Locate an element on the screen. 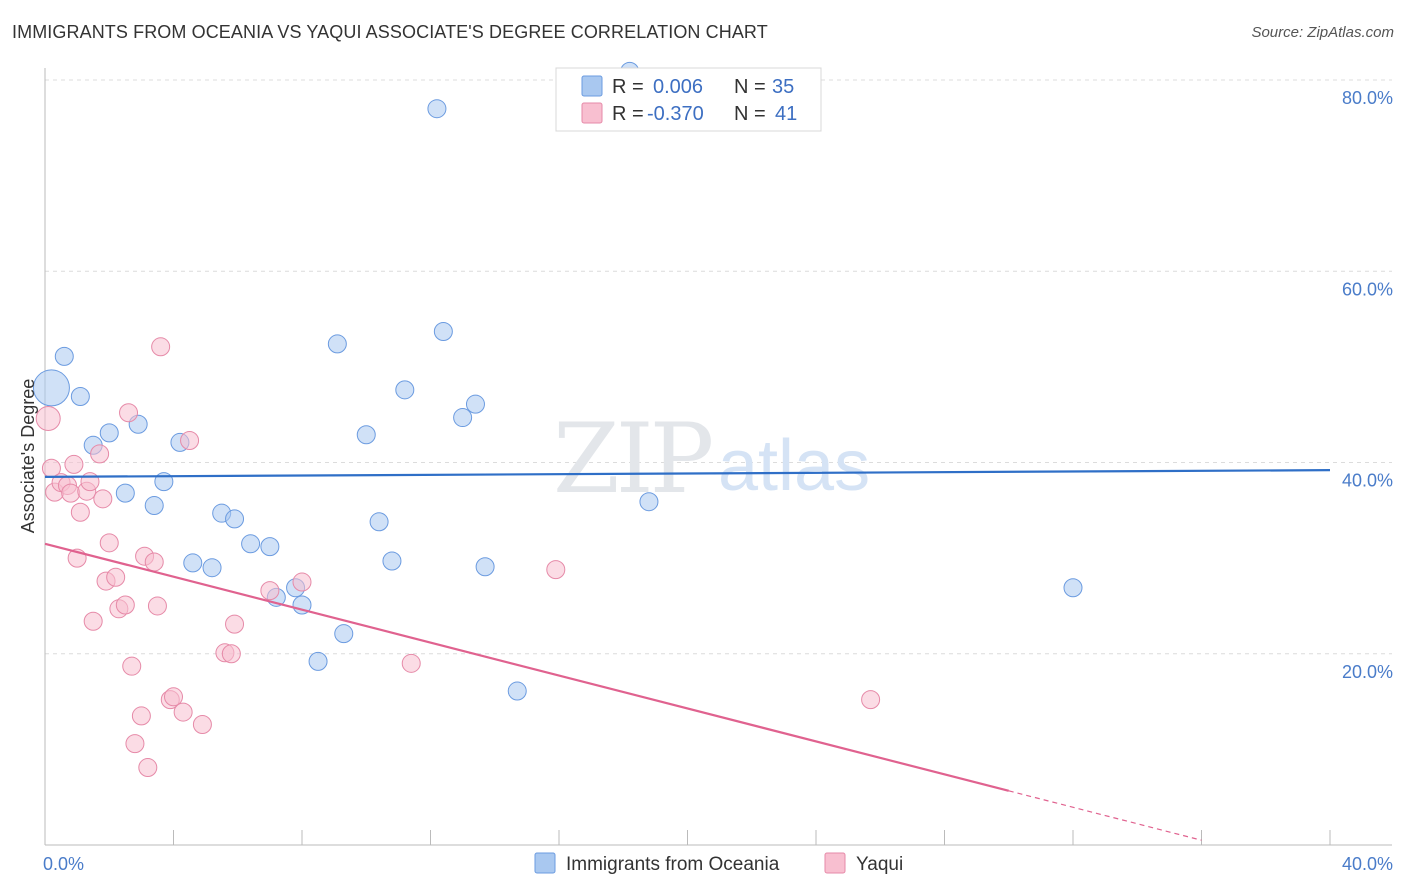  y-tick-label: 40.0% is located at coordinates (1367, 481).